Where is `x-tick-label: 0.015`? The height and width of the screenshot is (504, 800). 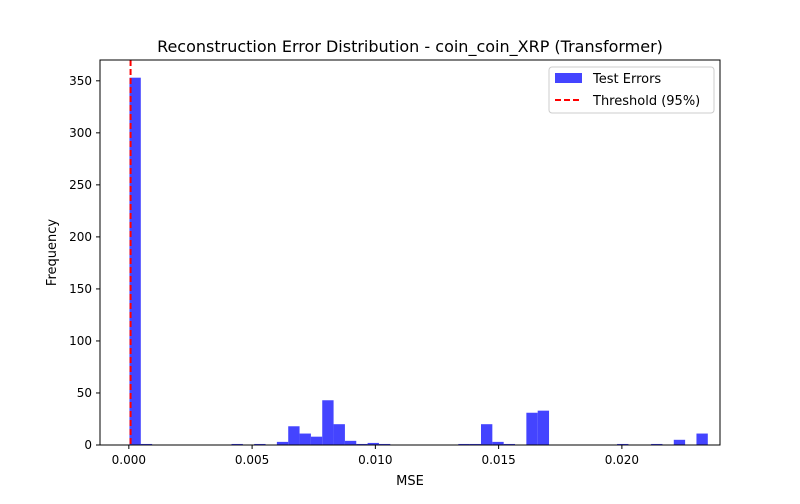
x-tick-label: 0.015 is located at coordinates (498, 460).